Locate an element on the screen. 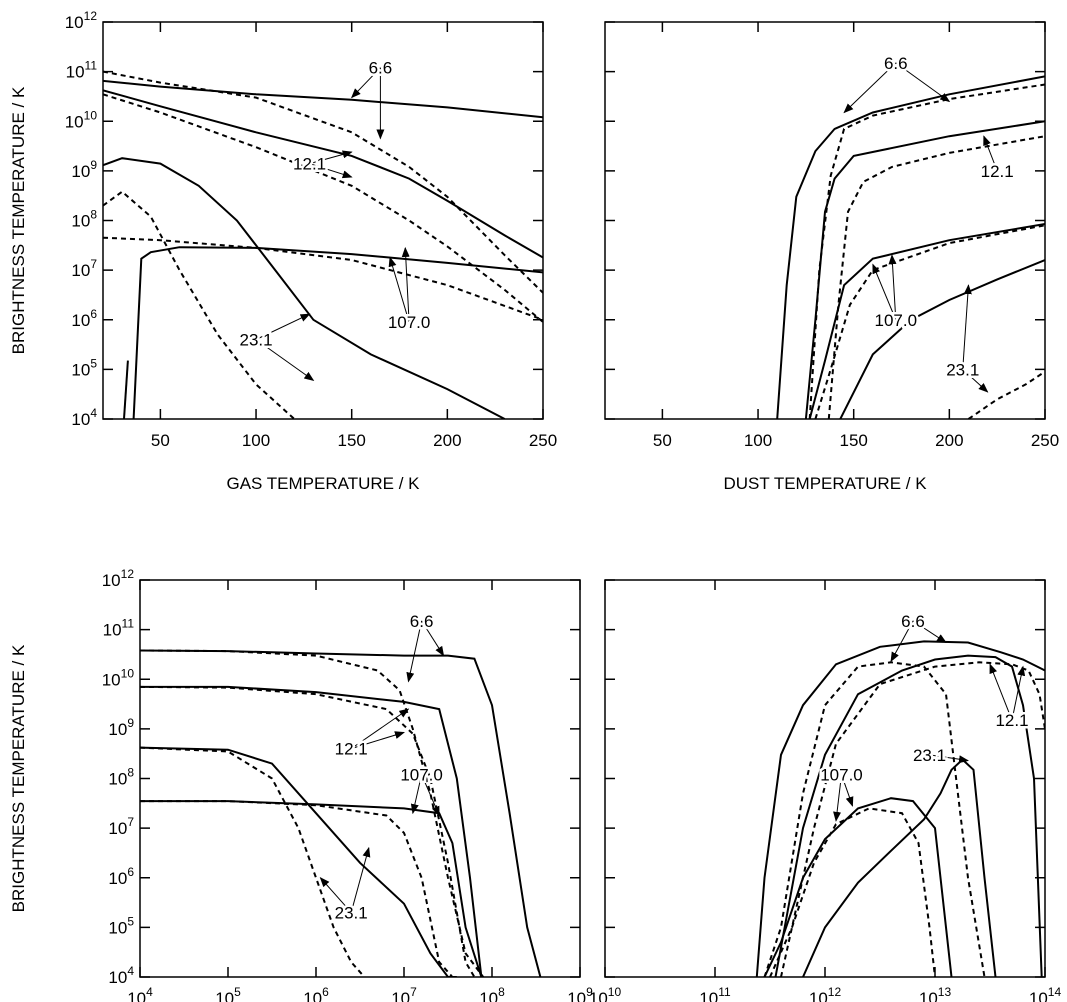 The image size is (1067, 1002). y-tick-label: 10⁵ is located at coordinates (121, 925).